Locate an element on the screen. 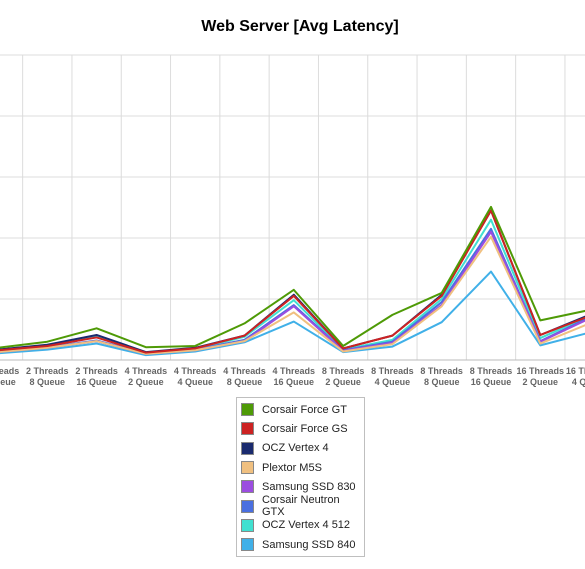 The height and width of the screenshot is (569, 585). legend-label: Corsair Neutron GTX is located at coordinates (301, 506).